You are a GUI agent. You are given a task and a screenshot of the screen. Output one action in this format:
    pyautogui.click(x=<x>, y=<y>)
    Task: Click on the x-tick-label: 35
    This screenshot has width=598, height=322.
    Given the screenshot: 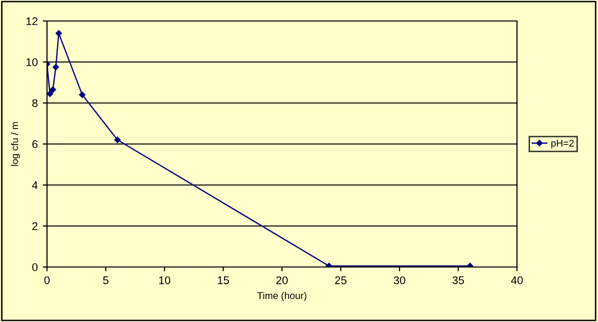 What is the action you would take?
    pyautogui.click(x=458, y=280)
    